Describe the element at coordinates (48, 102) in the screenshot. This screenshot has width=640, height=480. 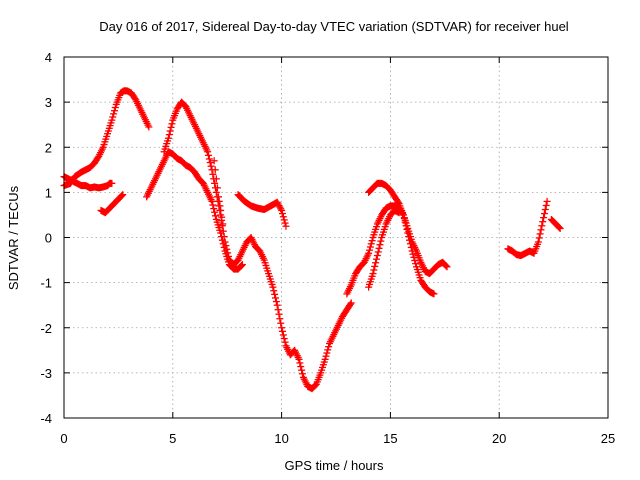
I see `y-tick-label: 3` at that location.